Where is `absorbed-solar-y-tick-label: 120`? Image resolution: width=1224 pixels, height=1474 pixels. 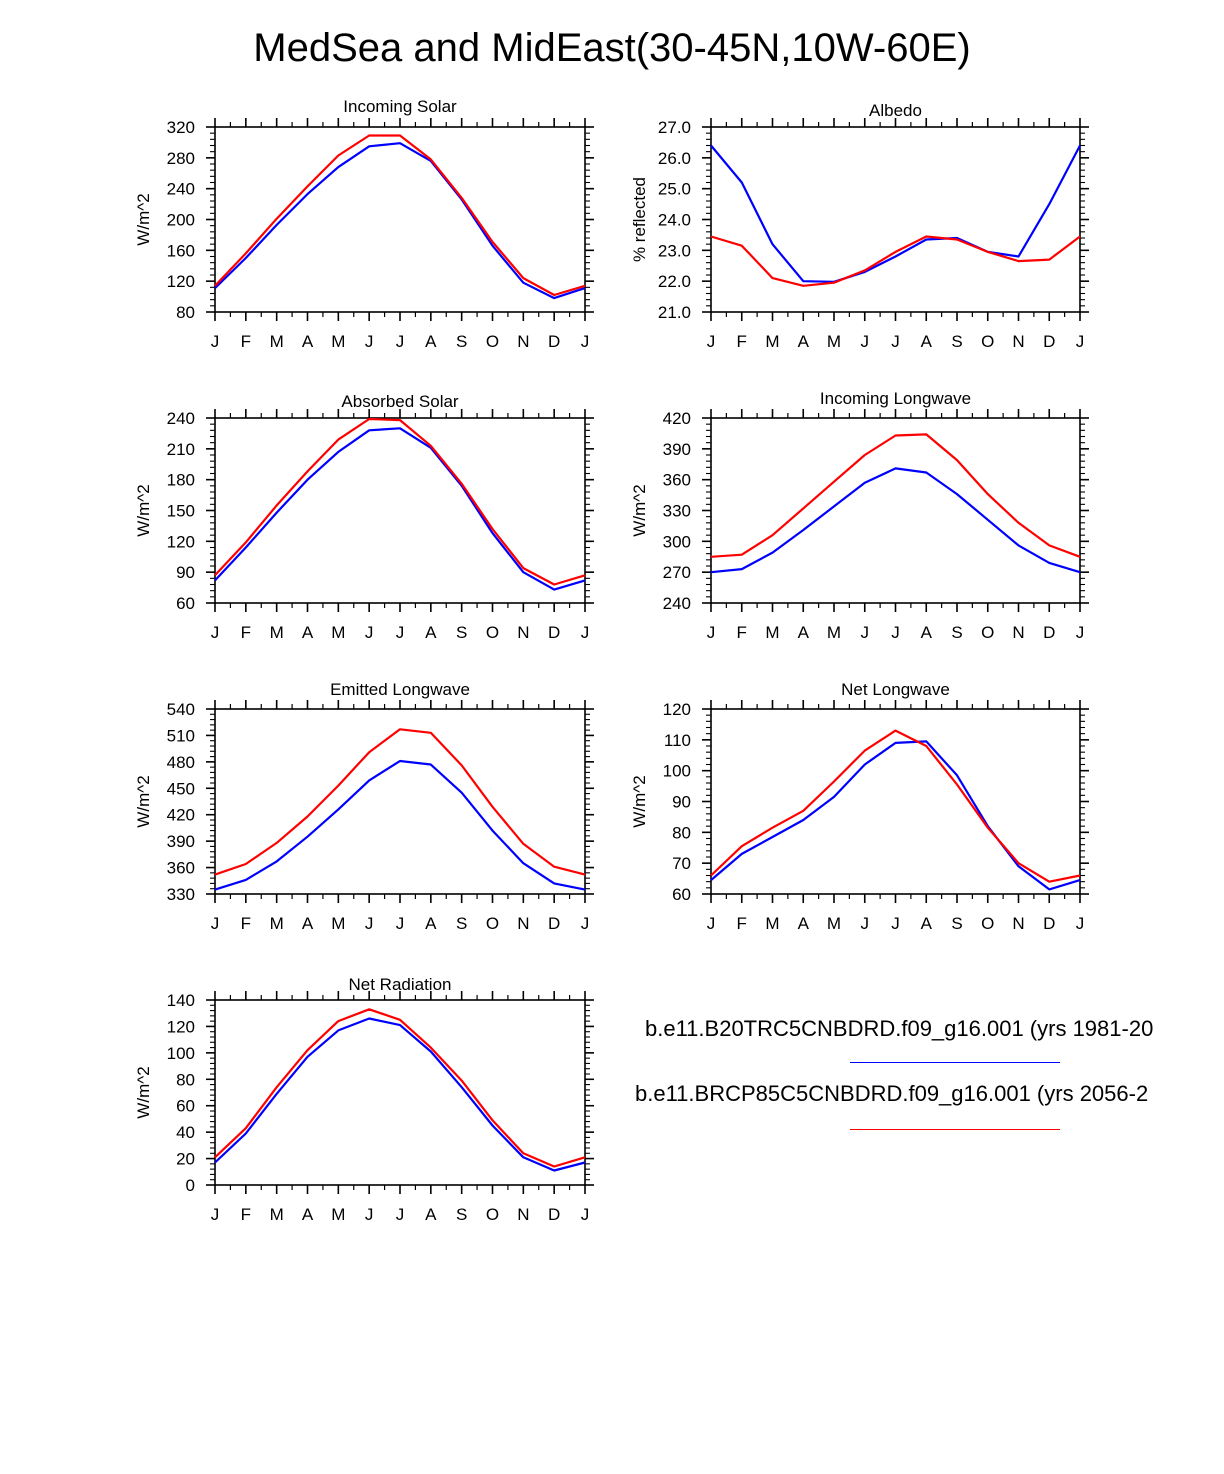 absorbed-solar-y-tick-label: 120 is located at coordinates (181, 541).